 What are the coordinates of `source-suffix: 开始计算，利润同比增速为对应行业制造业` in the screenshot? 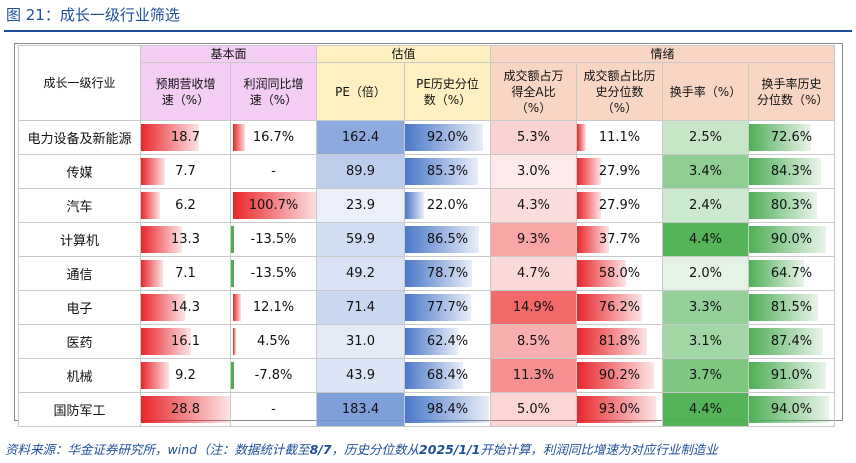 It's located at (599, 449).